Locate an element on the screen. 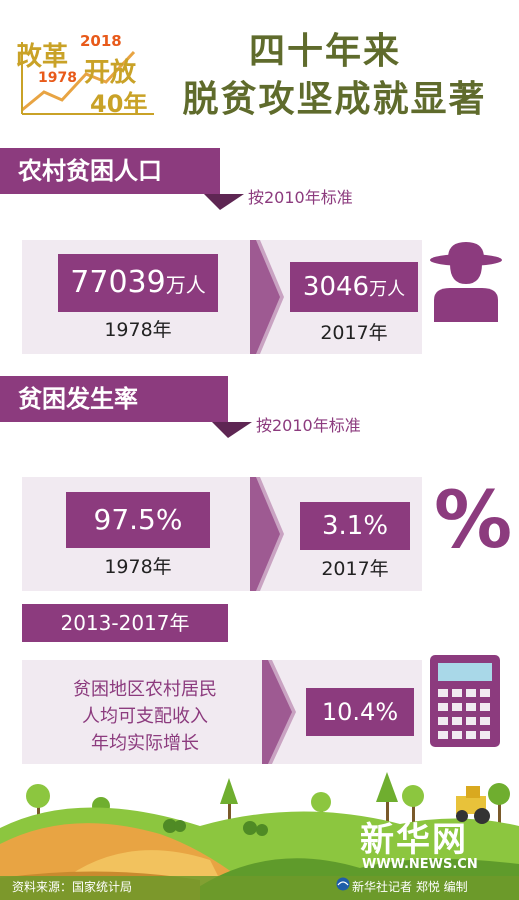 The image size is (519, 900). brand-url: WWW.NEWS.CN is located at coordinates (420, 864).